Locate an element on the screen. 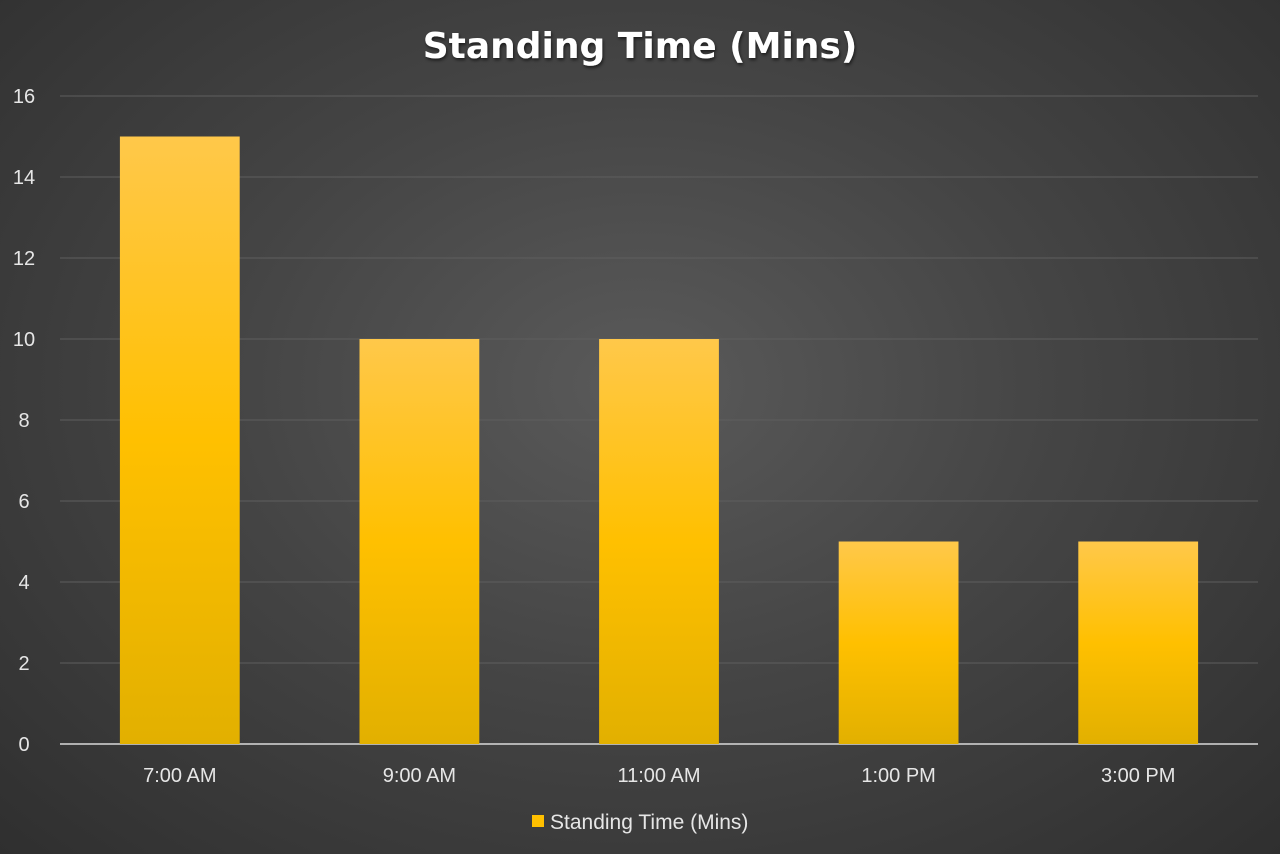 The width and height of the screenshot is (1280, 854). y-tick-label: 16 is located at coordinates (24, 97).